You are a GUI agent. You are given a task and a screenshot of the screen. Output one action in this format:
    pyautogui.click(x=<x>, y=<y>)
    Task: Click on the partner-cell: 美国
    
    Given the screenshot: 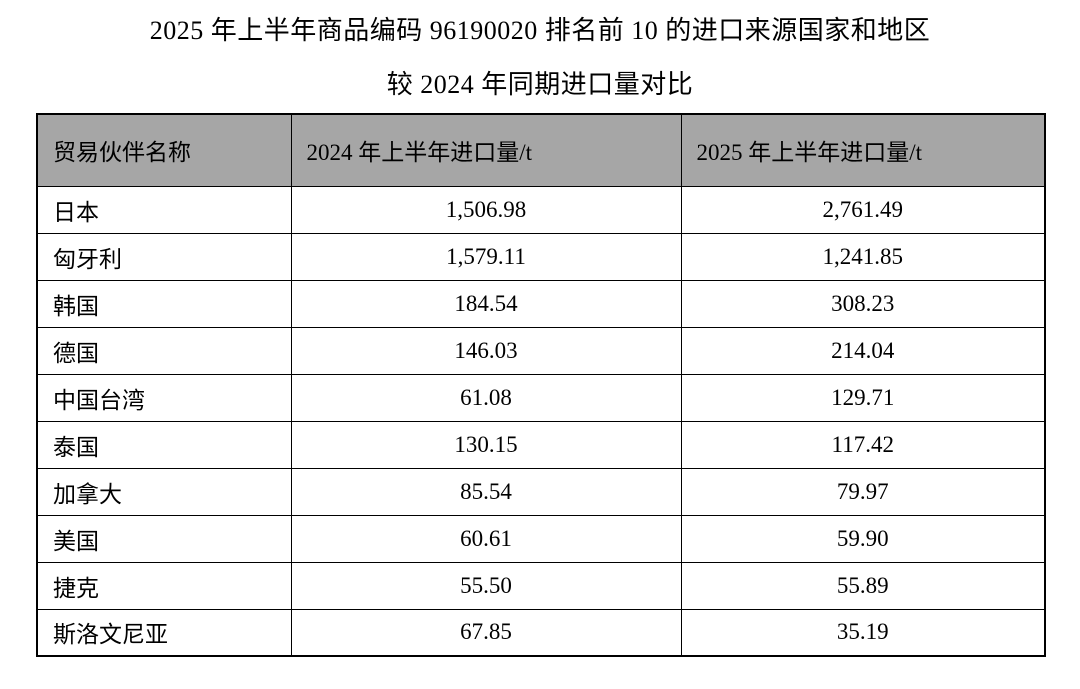 What is the action you would take?
    pyautogui.click(x=164, y=538)
    